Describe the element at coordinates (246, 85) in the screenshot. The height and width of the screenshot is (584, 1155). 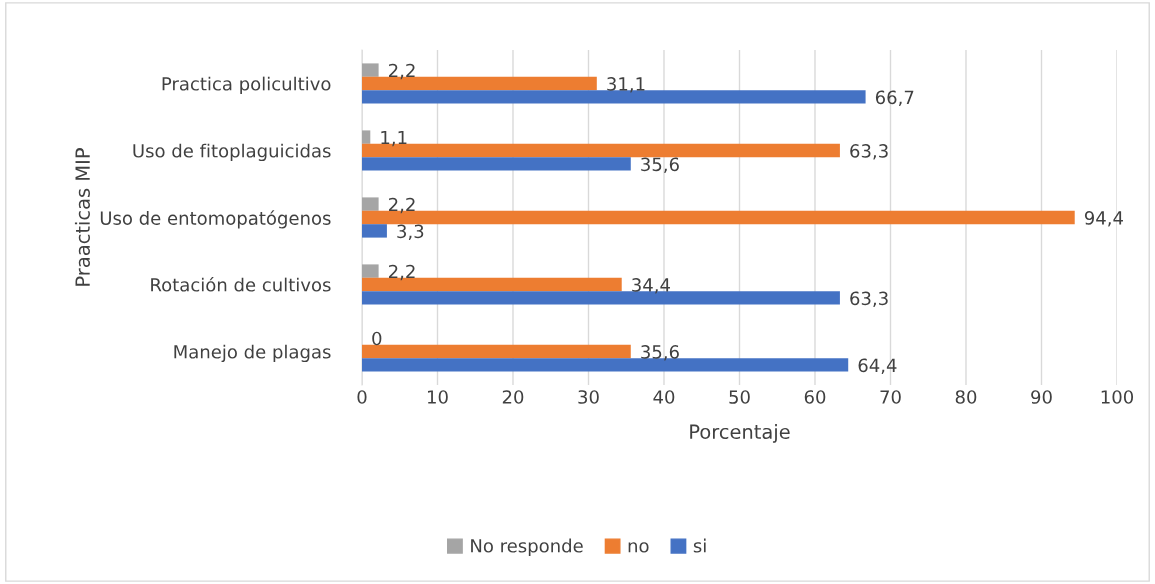
I see `y-tick-label: Practica policultivo` at that location.